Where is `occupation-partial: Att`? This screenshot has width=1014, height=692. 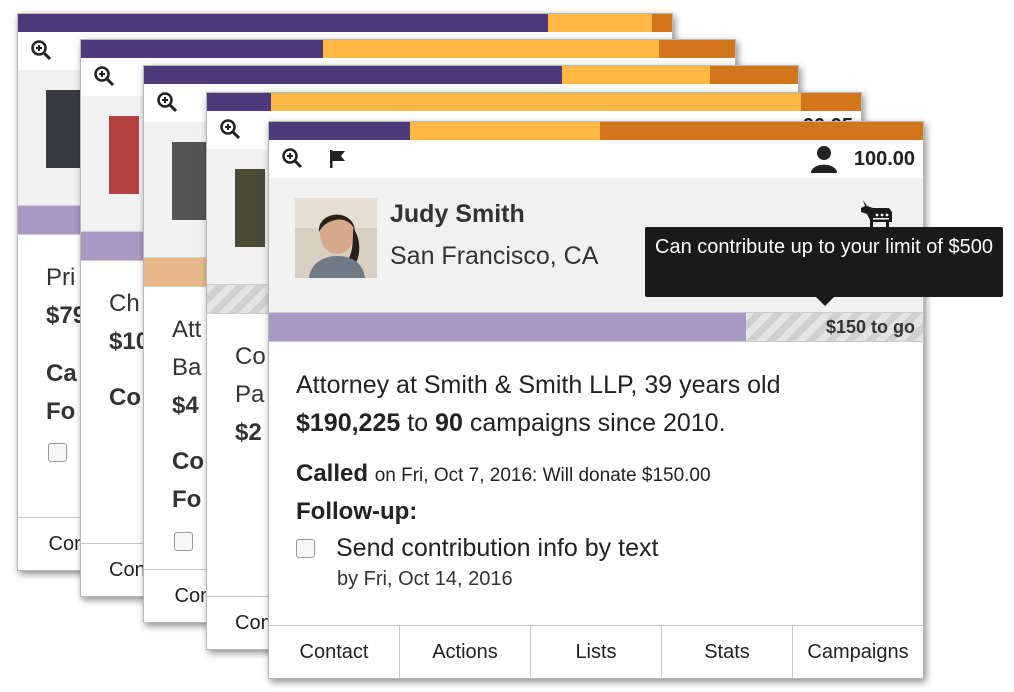 occupation-partial: Att is located at coordinates (187, 329).